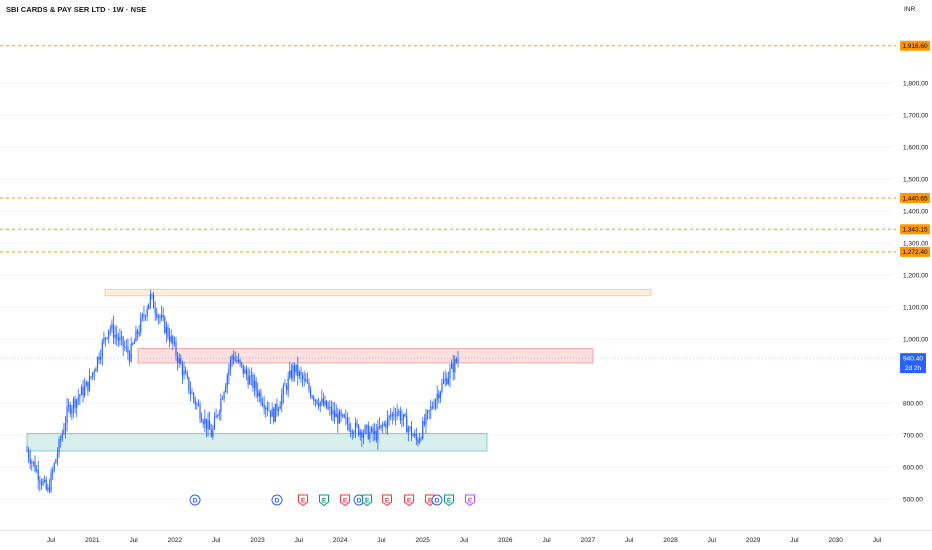  Describe the element at coordinates (915, 229) in the screenshot. I see `price-level-label: 1,343.15` at that location.